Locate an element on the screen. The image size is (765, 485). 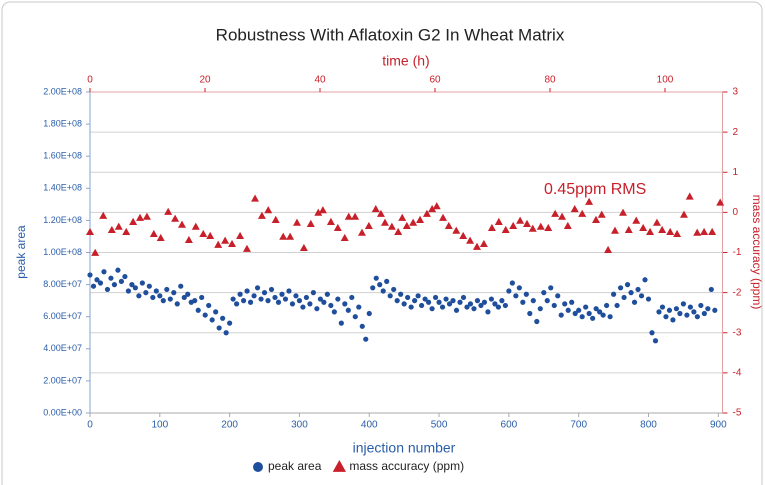
y2-tick-label: -3 is located at coordinates (737, 332).